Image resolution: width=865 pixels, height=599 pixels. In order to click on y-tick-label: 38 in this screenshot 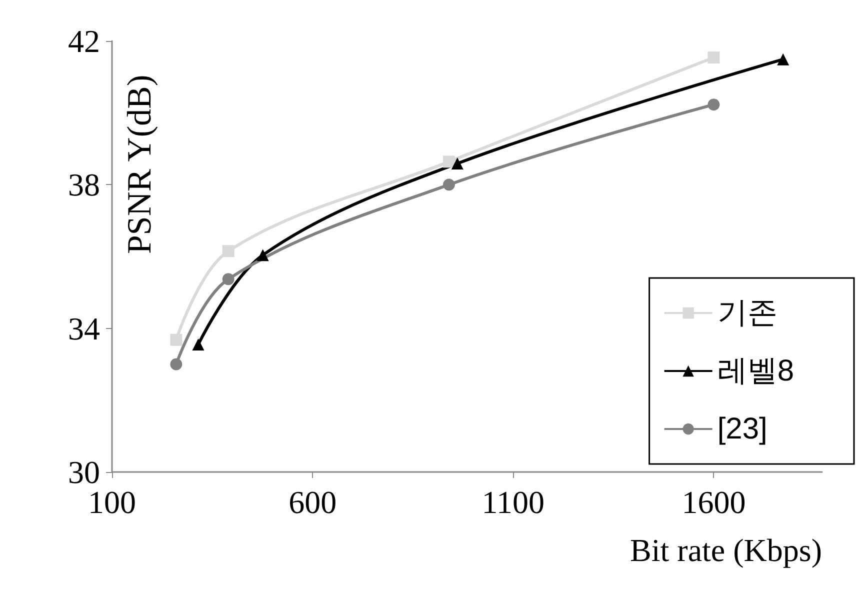, I will do `click(84, 184)`.